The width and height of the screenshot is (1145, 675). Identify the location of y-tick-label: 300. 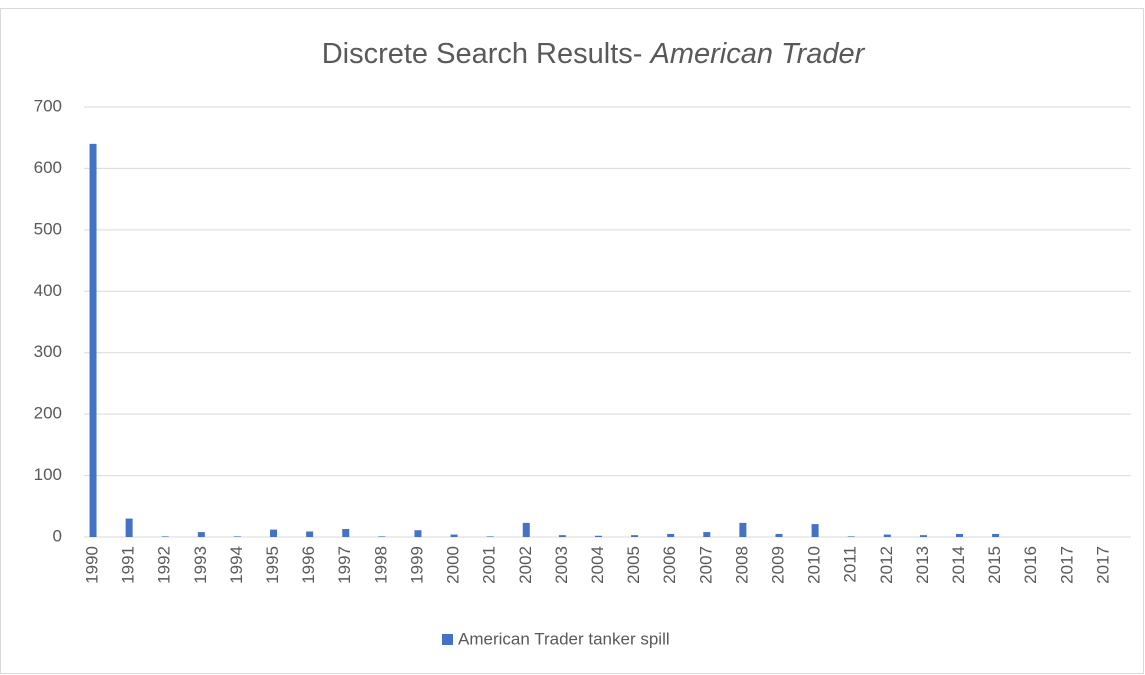
(48, 351).